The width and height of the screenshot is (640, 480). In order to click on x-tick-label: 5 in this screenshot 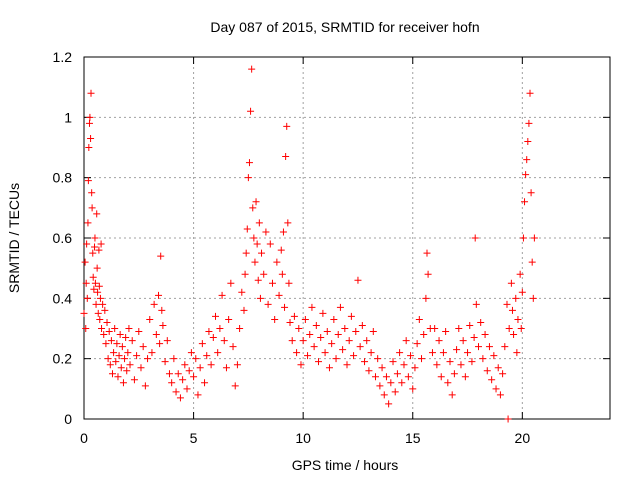, I will do `click(194, 438)`.